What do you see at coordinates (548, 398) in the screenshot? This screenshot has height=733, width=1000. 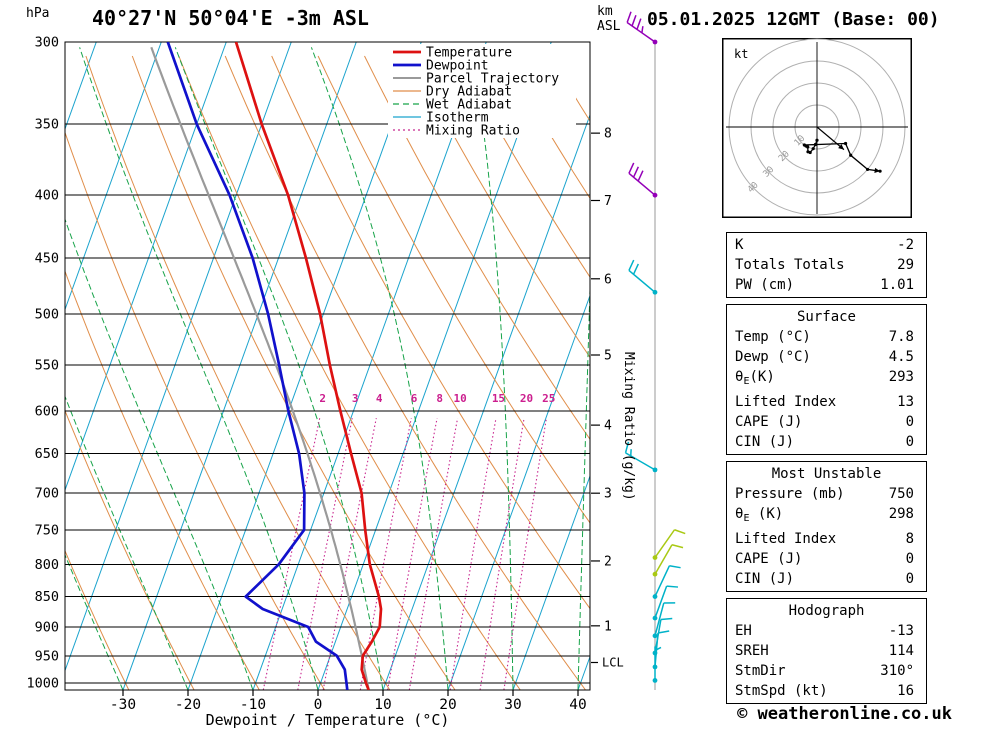 I see `svg-text: 25` at bounding box center [548, 398].